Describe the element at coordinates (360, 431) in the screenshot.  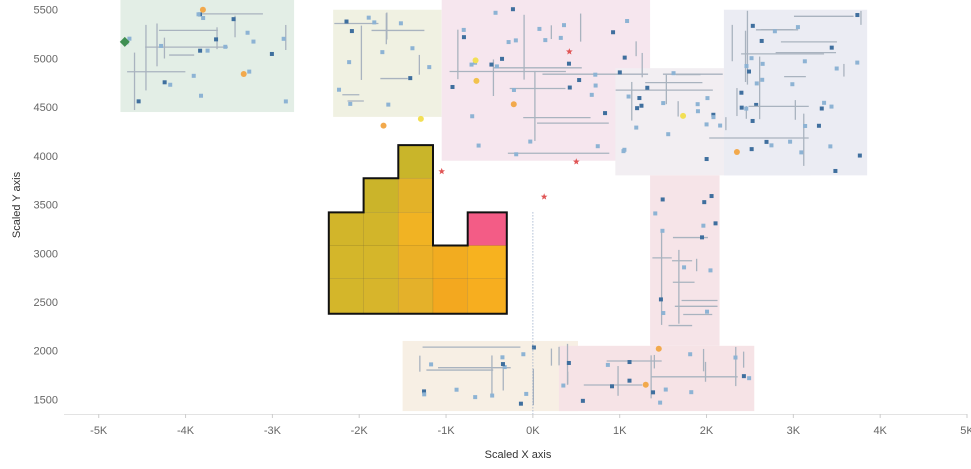
I see `x-tick-label: -2K` at that location.